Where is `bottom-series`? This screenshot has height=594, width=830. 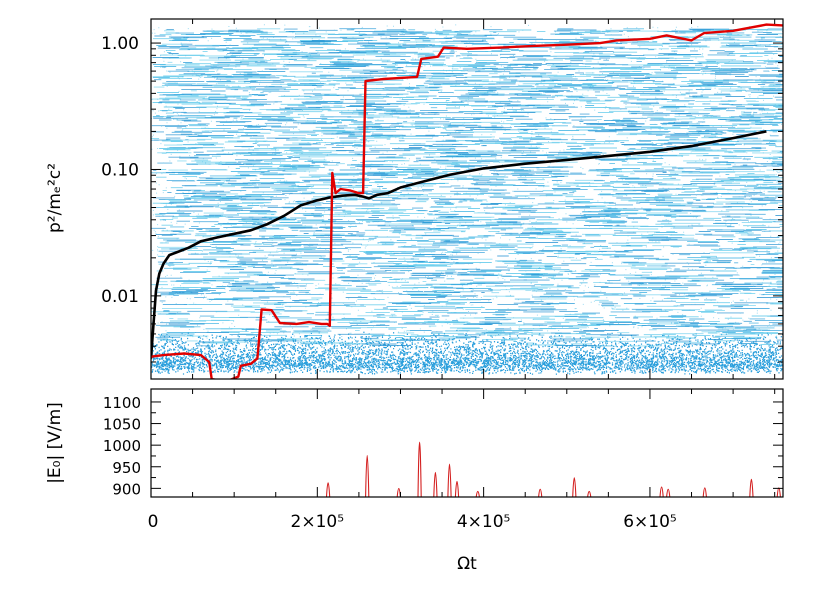
bottom-series is located at coordinates (553, 469).